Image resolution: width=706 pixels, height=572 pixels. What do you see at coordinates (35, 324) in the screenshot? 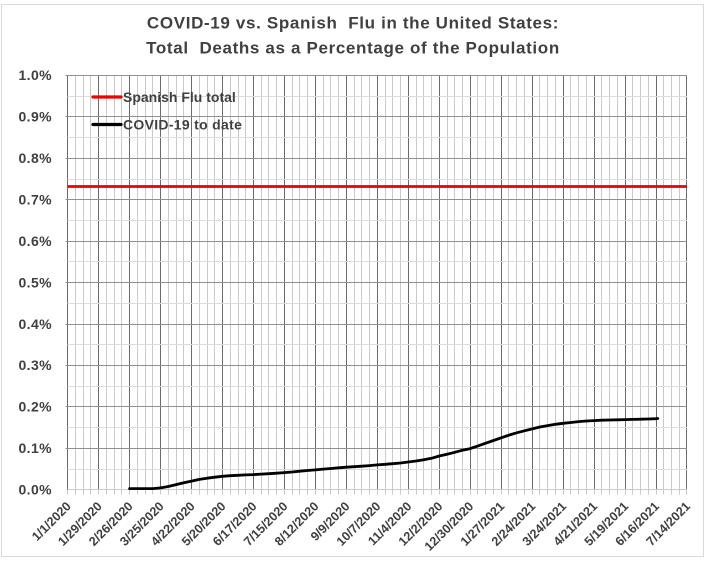
I see `svg-text: 0.4%` at bounding box center [35, 324].